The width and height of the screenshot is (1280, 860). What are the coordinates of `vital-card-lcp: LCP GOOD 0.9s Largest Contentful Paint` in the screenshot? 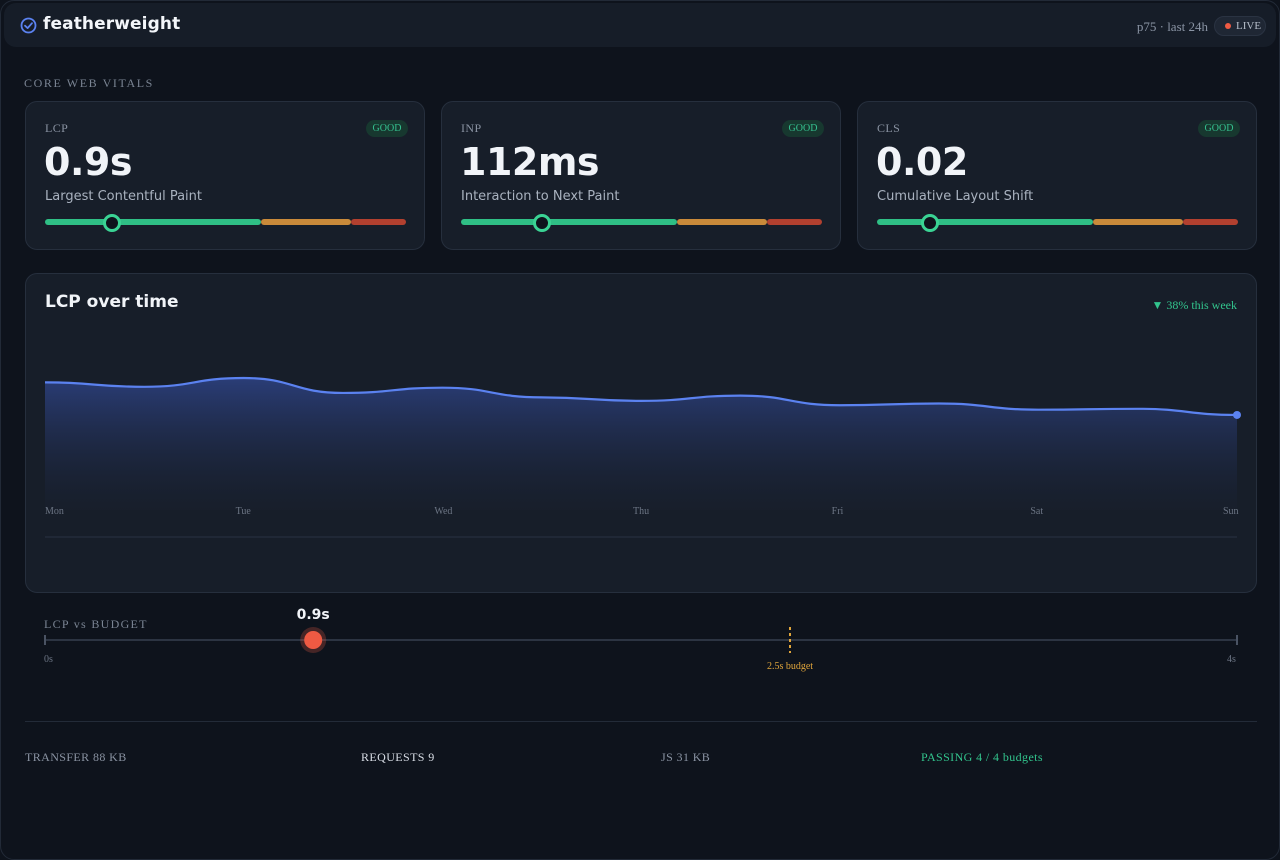 It's located at (225, 175).